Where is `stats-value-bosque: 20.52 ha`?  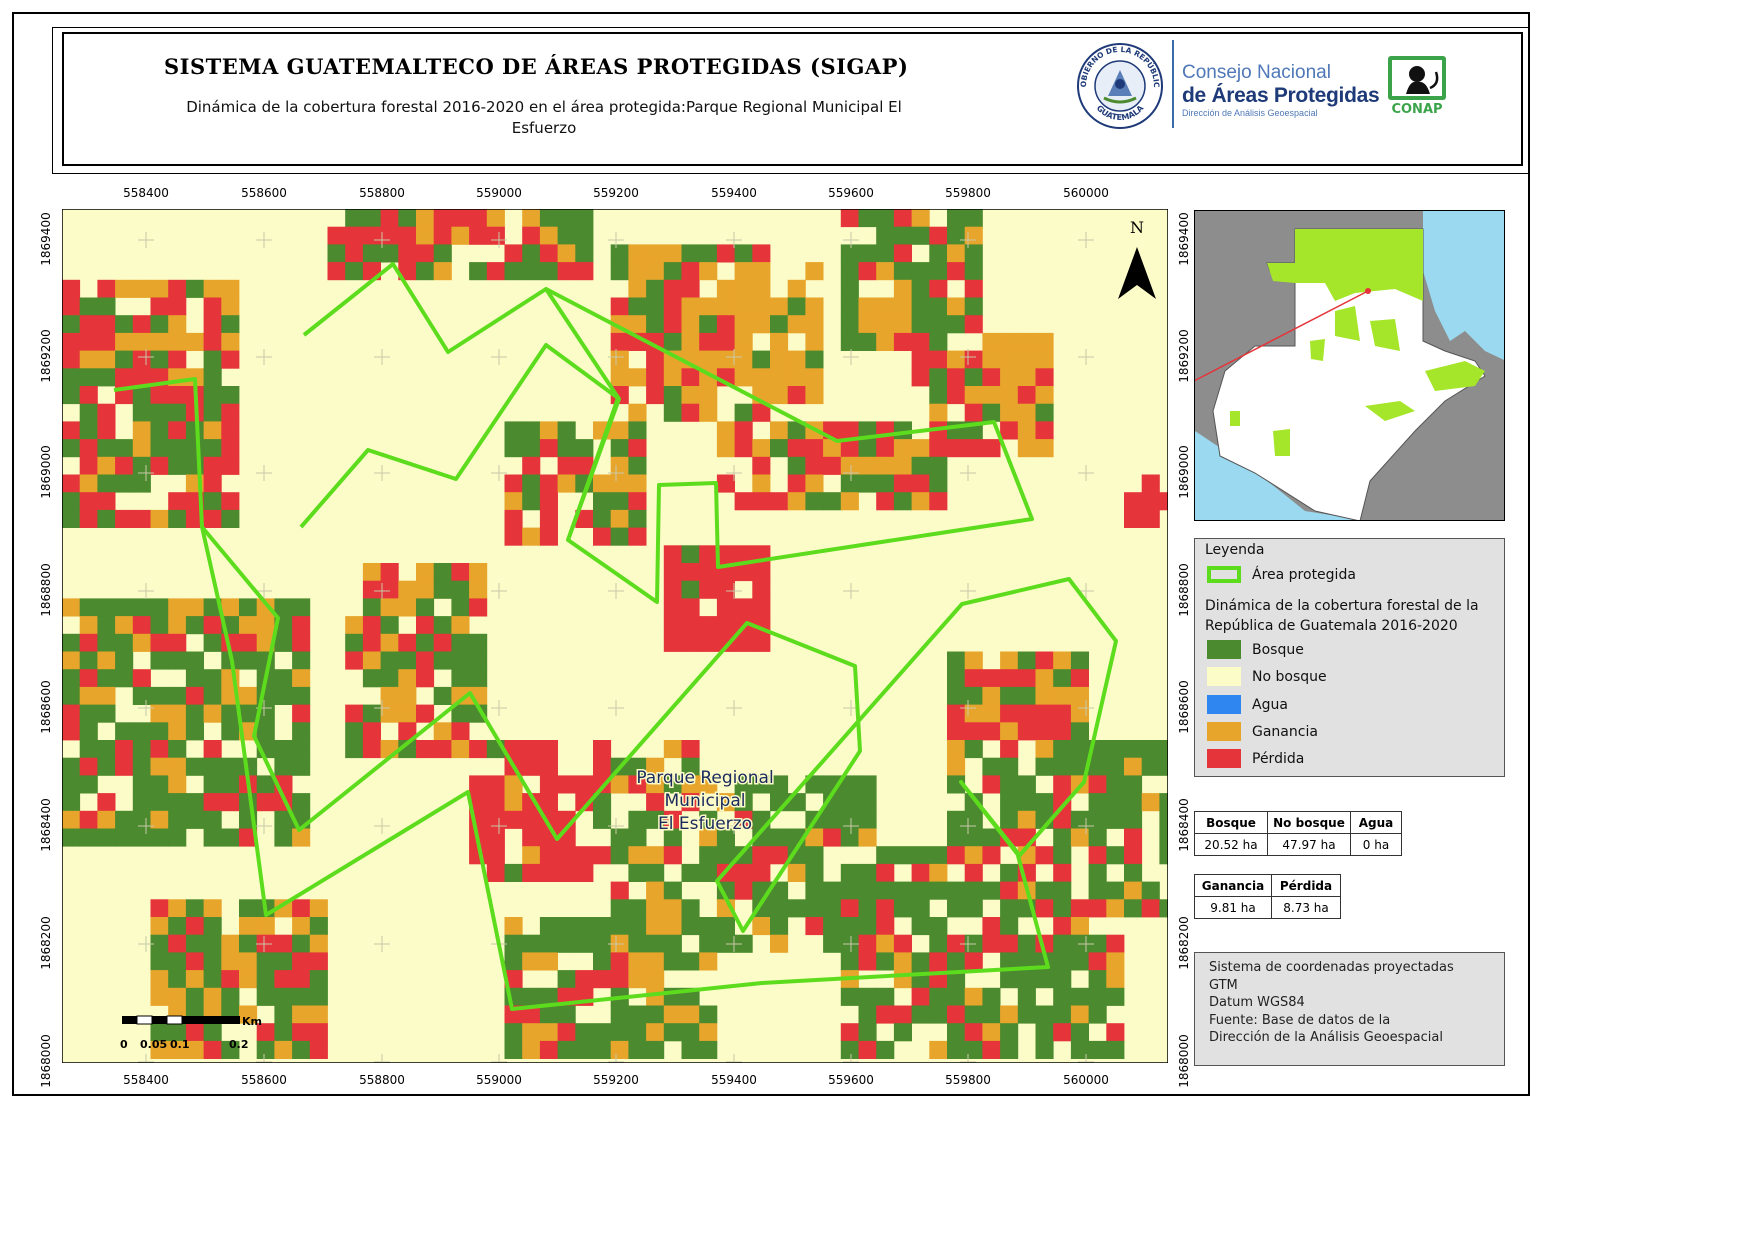 stats-value-bosque: 20.52 ha is located at coordinates (1231, 844).